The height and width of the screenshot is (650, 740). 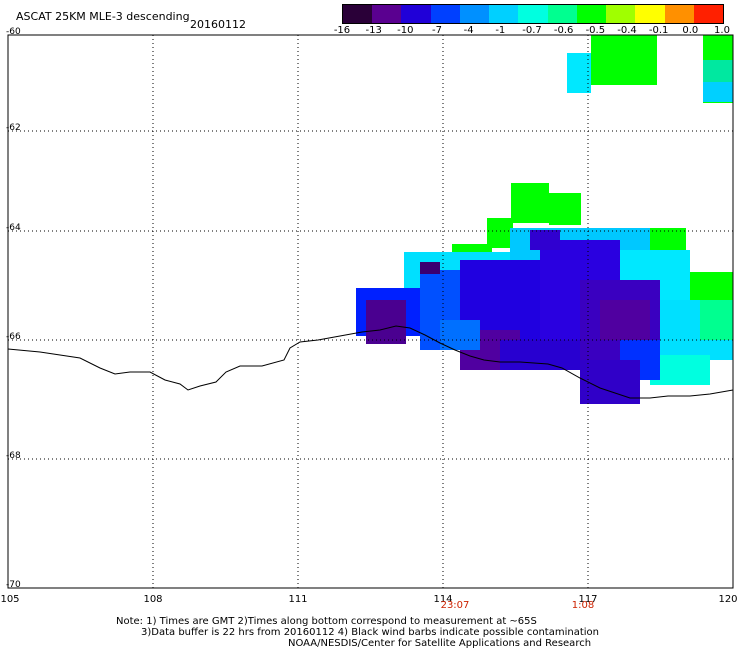 What do you see at coordinates (627, 30) in the screenshot?
I see `colorbar-label: -0.4` at bounding box center [627, 30].